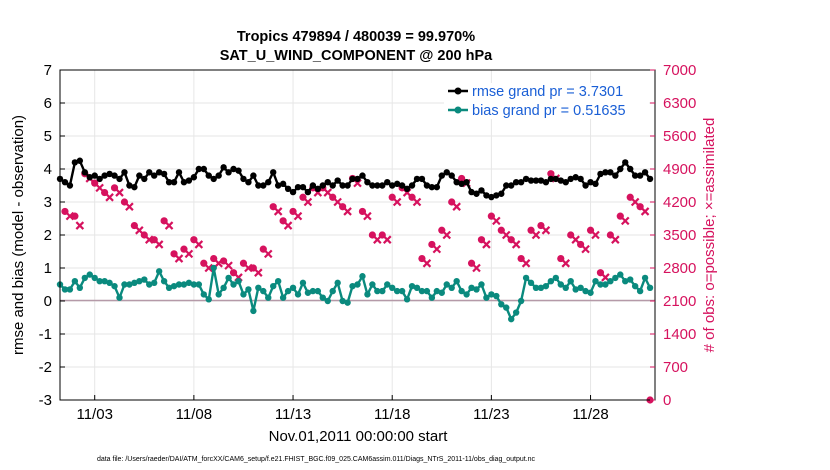 Image resolution: width=830 pixels, height=470 pixels. What do you see at coordinates (356, 37) in the screenshot?
I see `chart-title: Tropics 479894 / 480039 = 99.970%` at bounding box center [356, 37].